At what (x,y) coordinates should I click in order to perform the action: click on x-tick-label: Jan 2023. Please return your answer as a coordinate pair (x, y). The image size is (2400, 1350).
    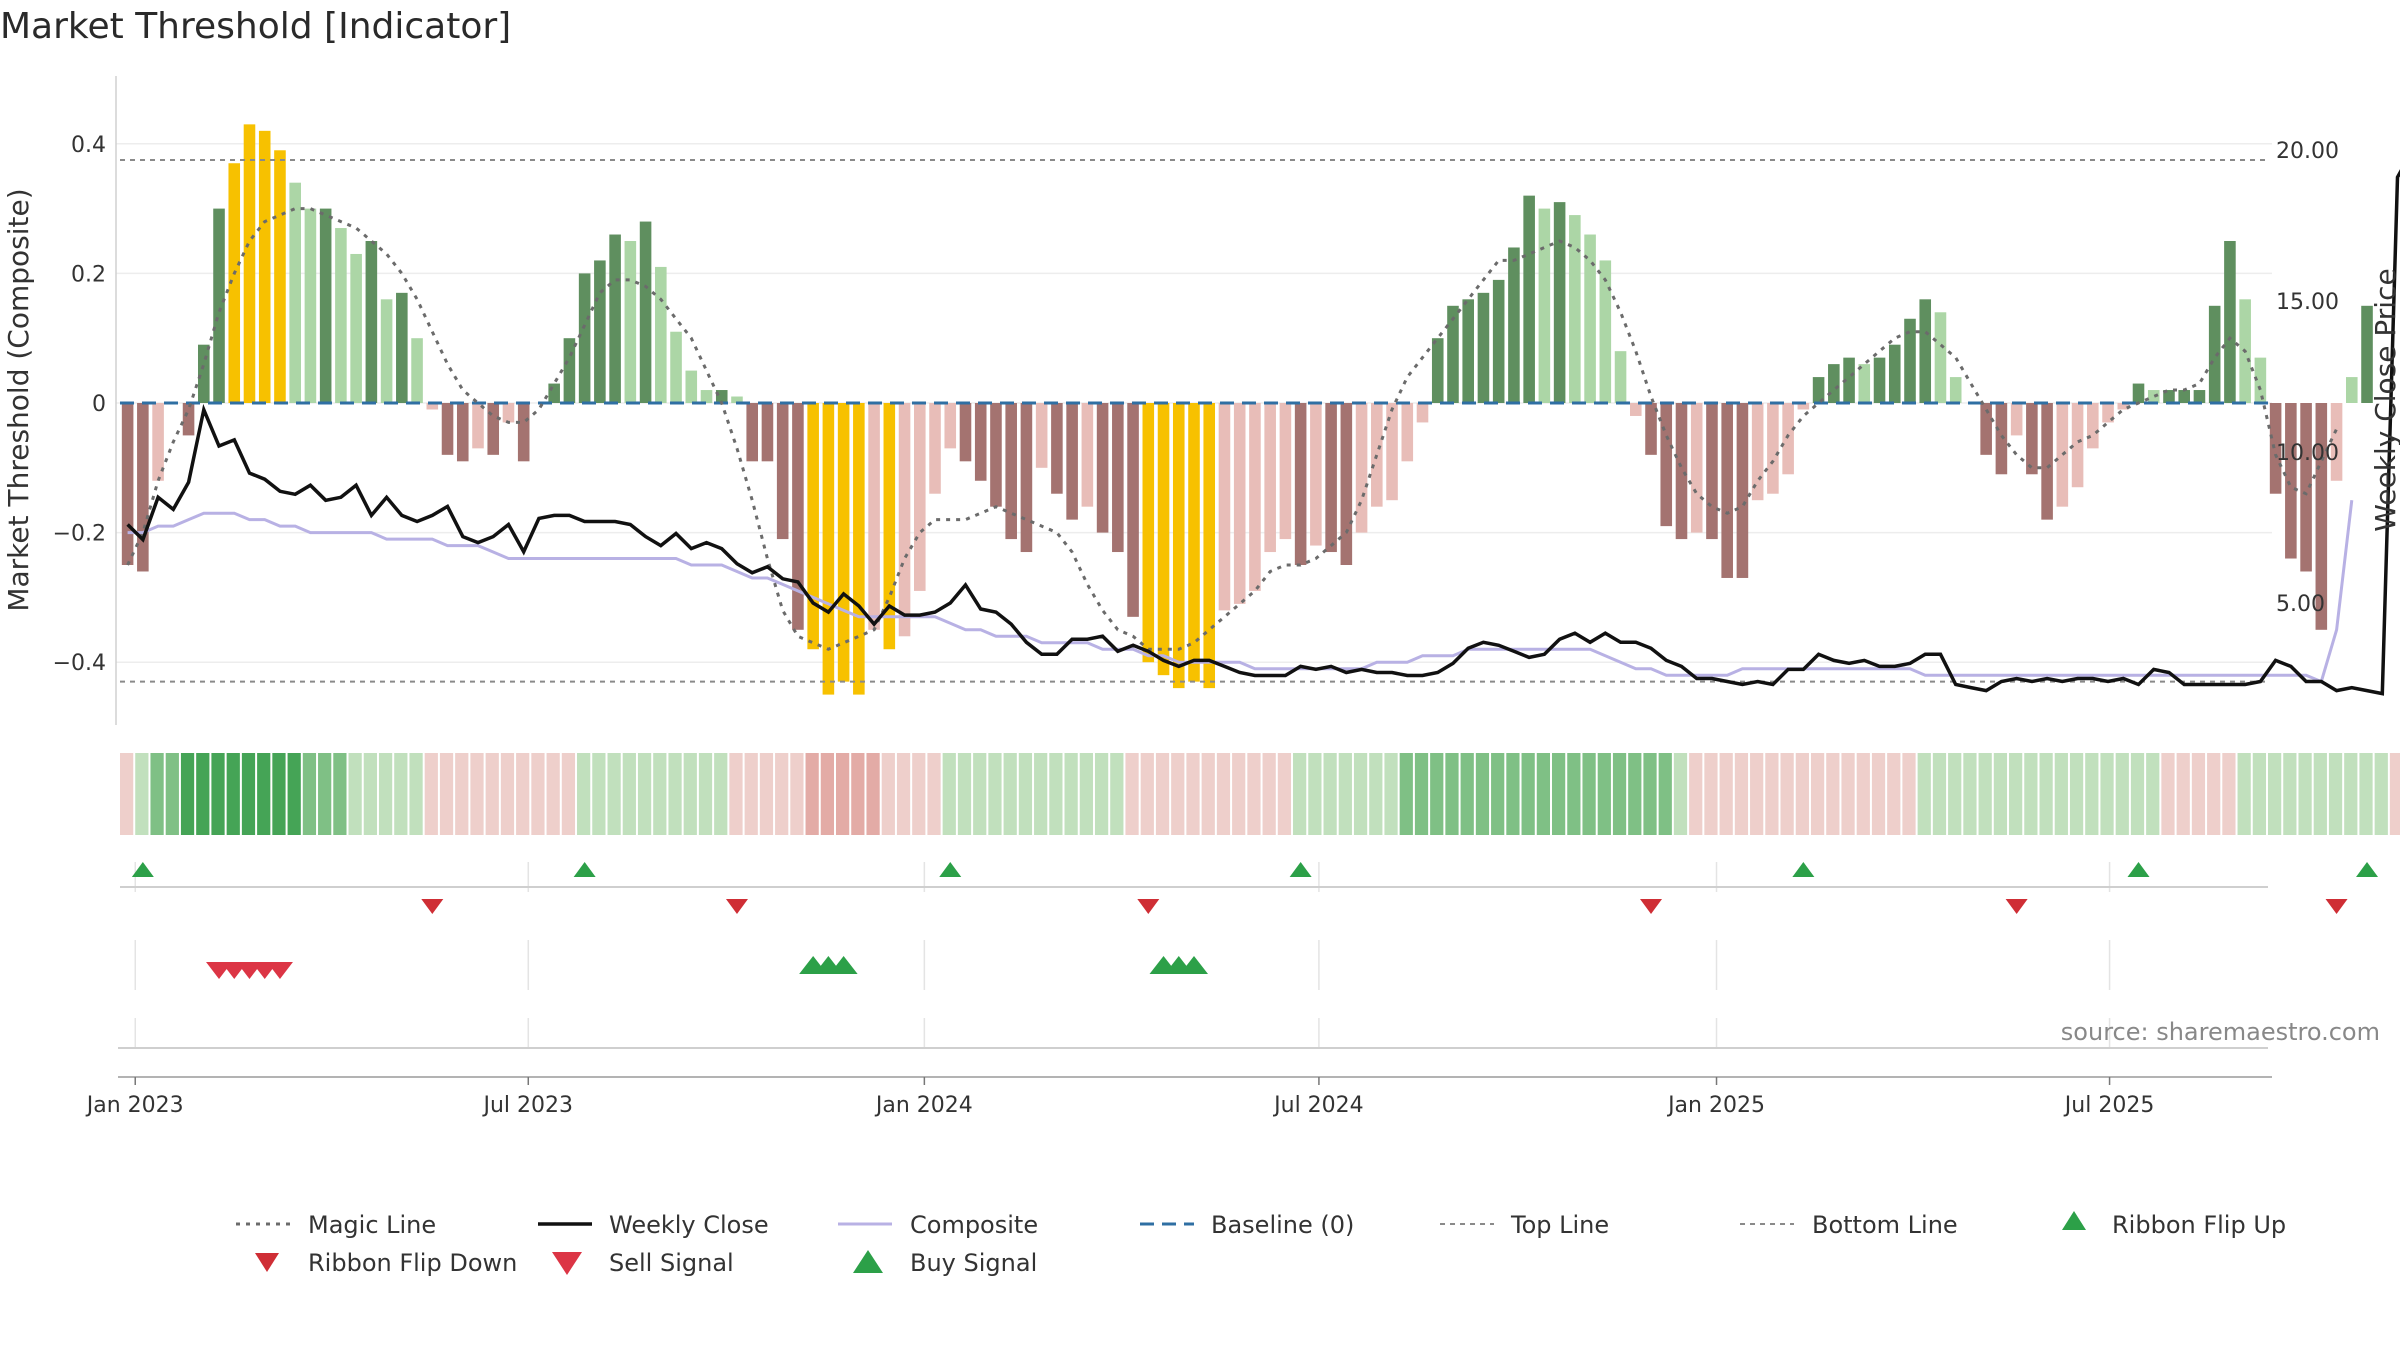
    Looking at the image, I should click on (134, 1105).